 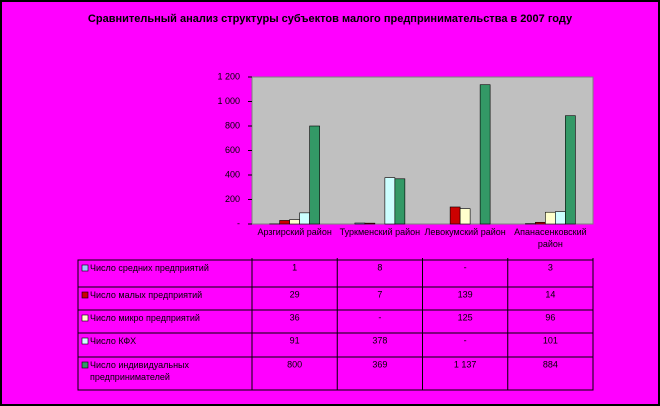 I want to click on legend-label: Число малых предприятий, so click(x=146, y=295).